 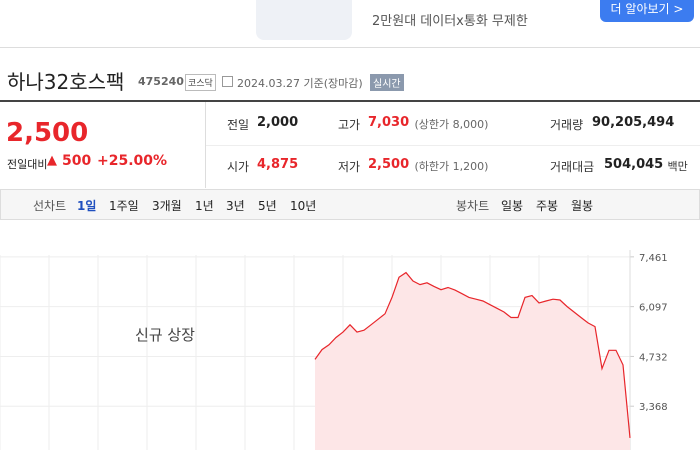 I want to click on period-tab: 10년, so click(x=303, y=206).